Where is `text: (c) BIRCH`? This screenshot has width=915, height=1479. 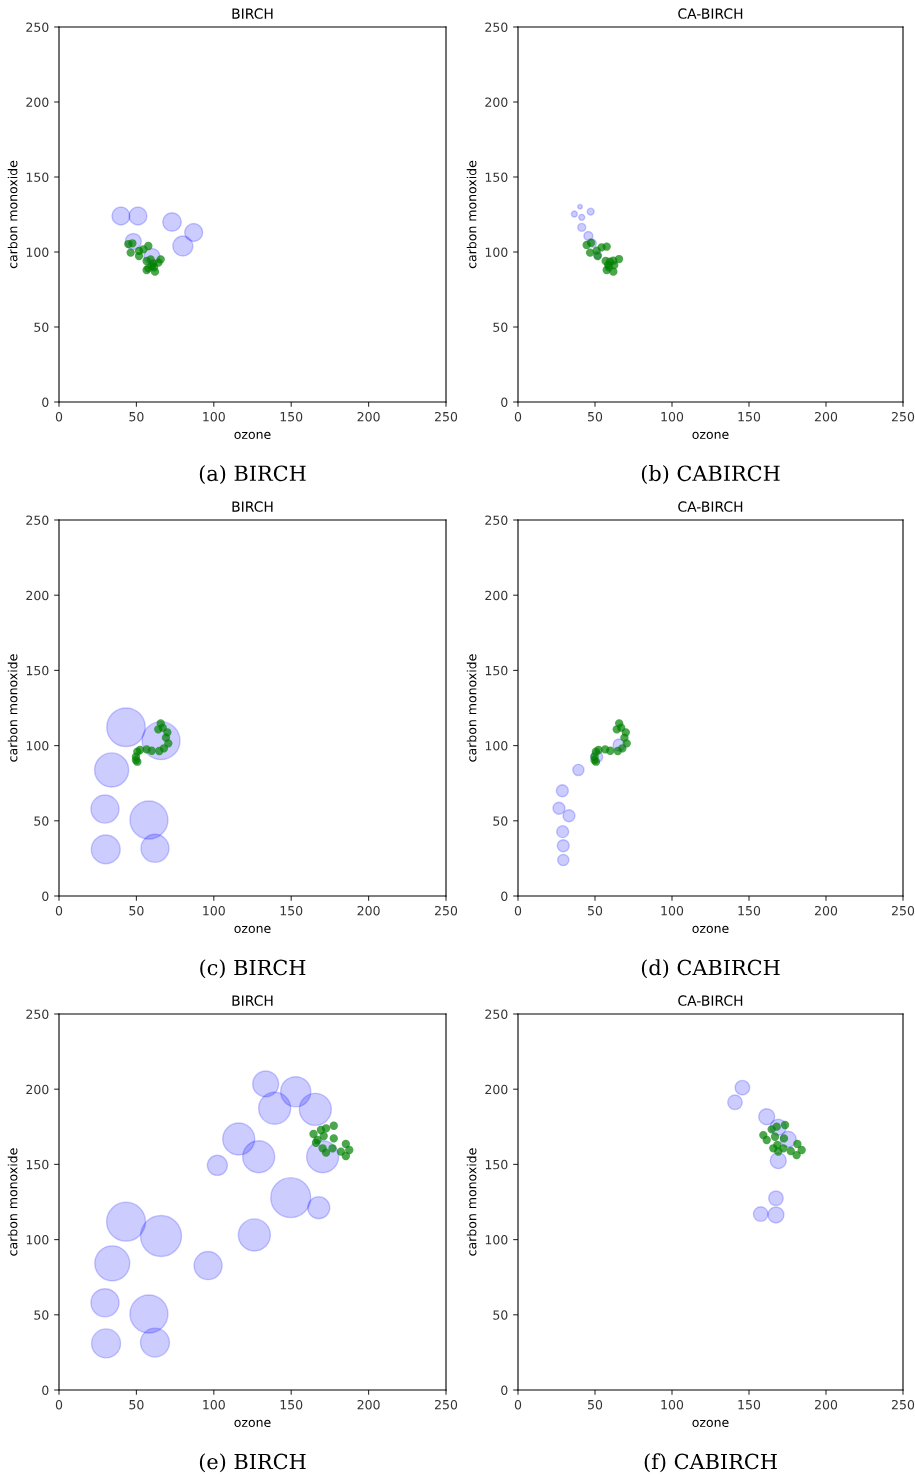 text: (c) BIRCH is located at coordinates (253, 969).